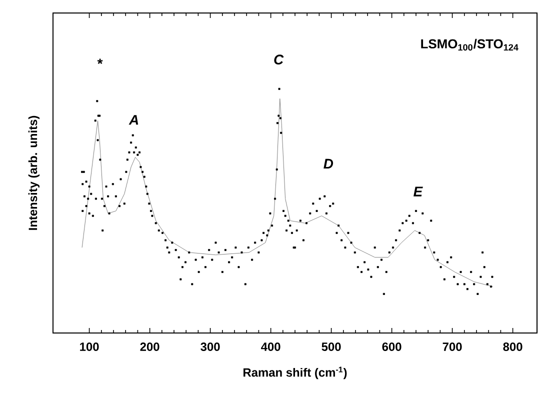 This screenshot has height=407, width=538. Describe the element at coordinates (331, 346) in the screenshot. I see `x-tick-label: 500` at that location.